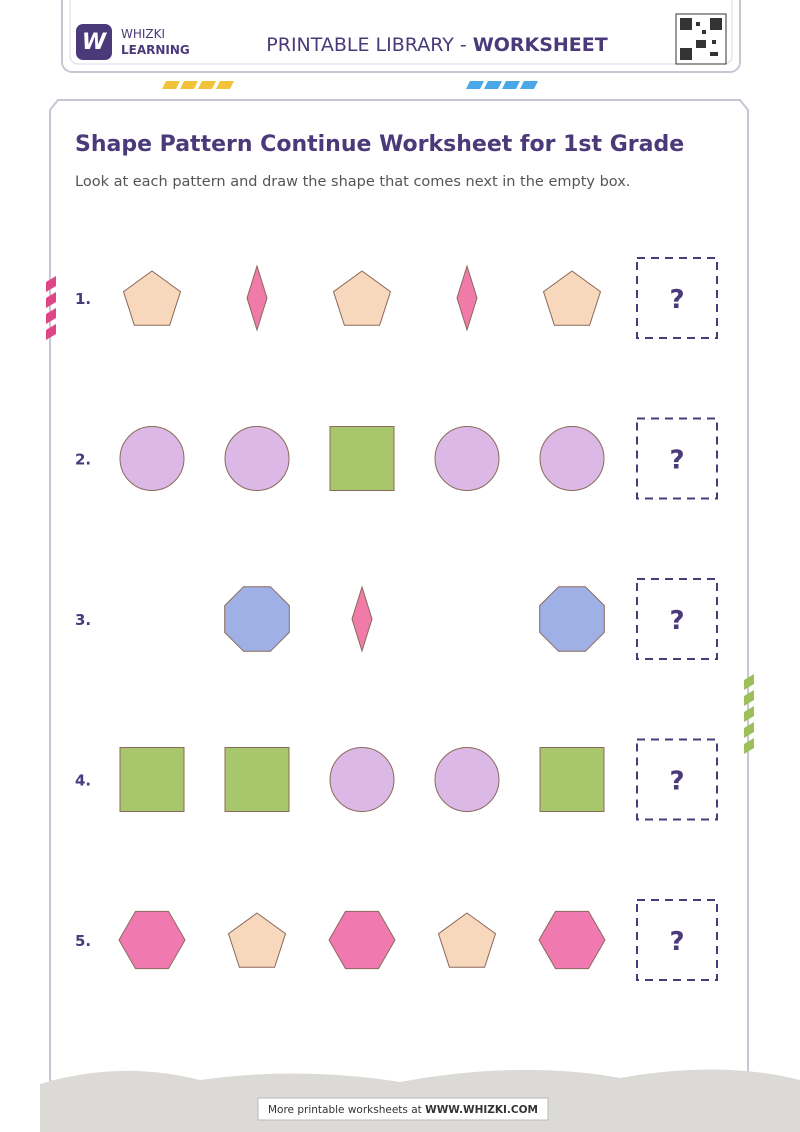  Describe the element at coordinates (481, 1110) in the screenshot. I see `footer-link: WWW.WHIZKI.COM` at that location.